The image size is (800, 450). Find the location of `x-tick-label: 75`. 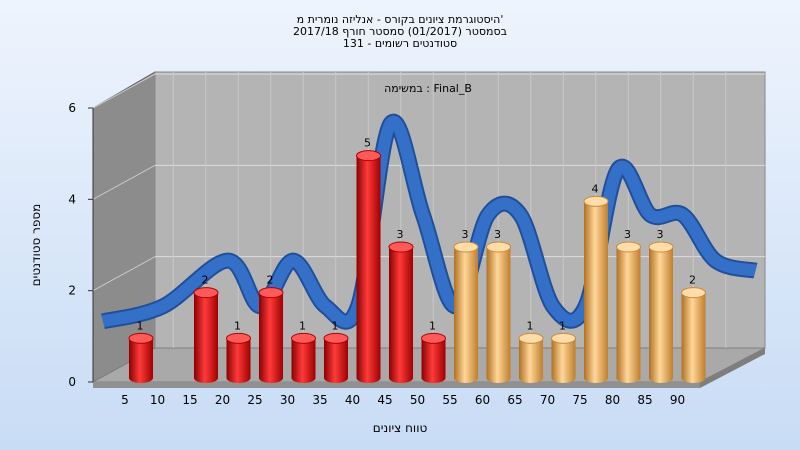

x-tick-label: 75 is located at coordinates (579, 400).